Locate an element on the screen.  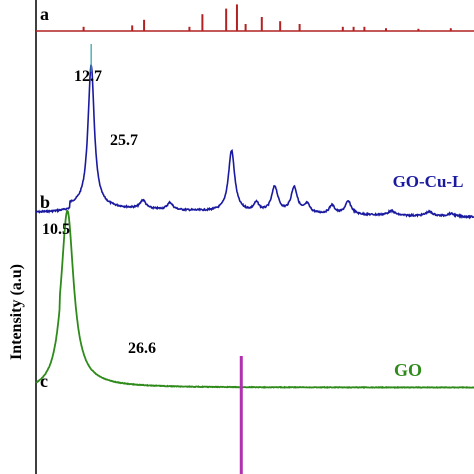
panel-c-letter: c is located at coordinates (44, 381).